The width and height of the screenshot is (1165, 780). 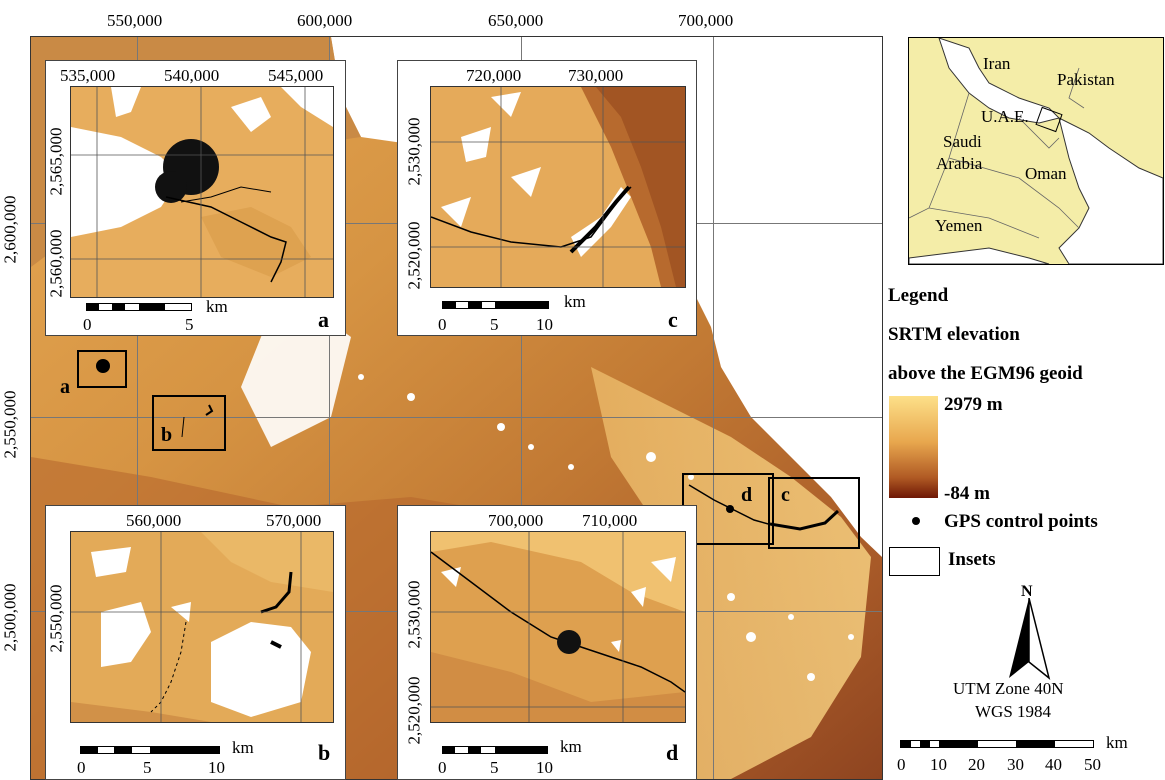 What do you see at coordinates (324, 752) in the screenshot?
I see `inset-b-letter: b` at bounding box center [324, 752].